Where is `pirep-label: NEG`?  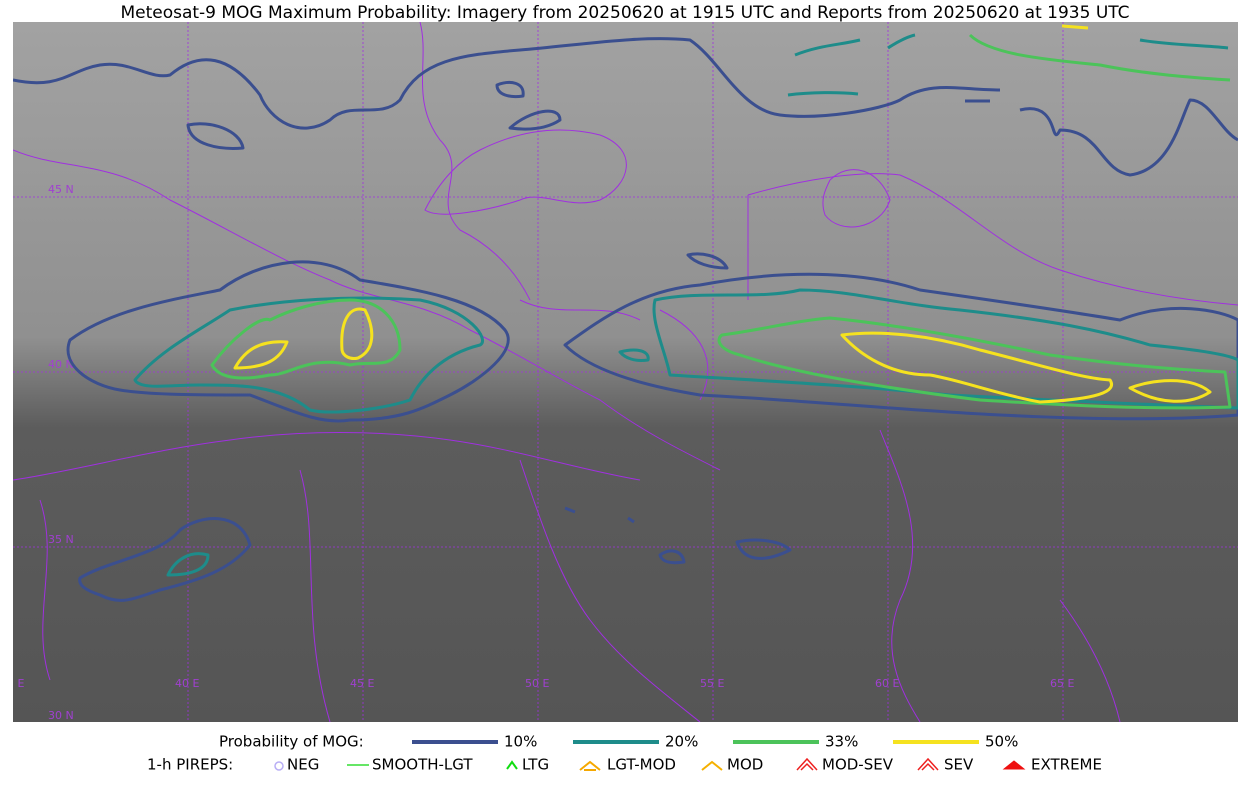 pirep-label: NEG is located at coordinates (303, 765).